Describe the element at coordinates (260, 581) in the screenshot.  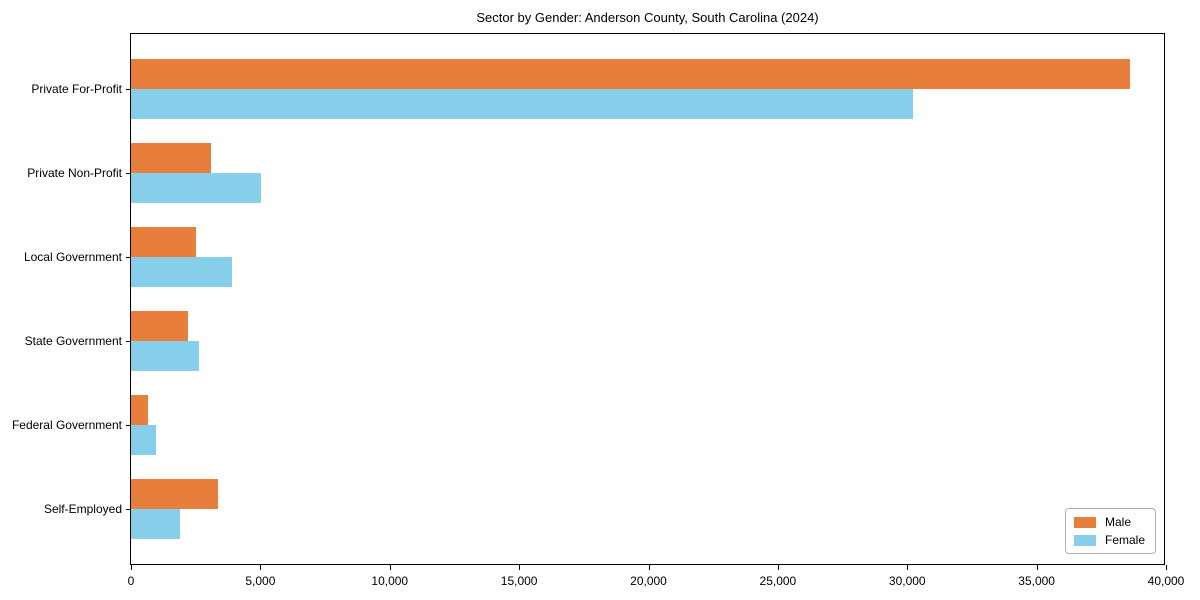
I see `x-axis-tick-label: 5,000` at that location.